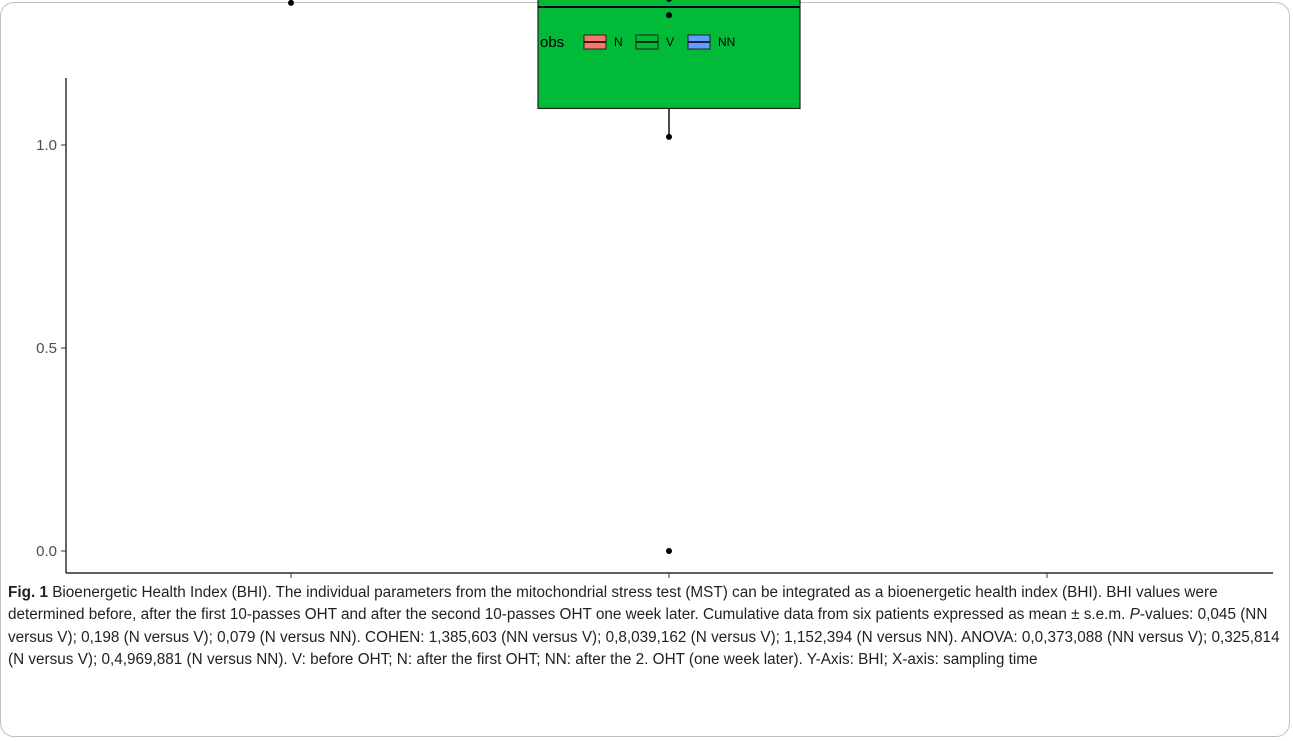 The image size is (1293, 741). I want to click on caption-p-italic: P, so click(1134, 615).